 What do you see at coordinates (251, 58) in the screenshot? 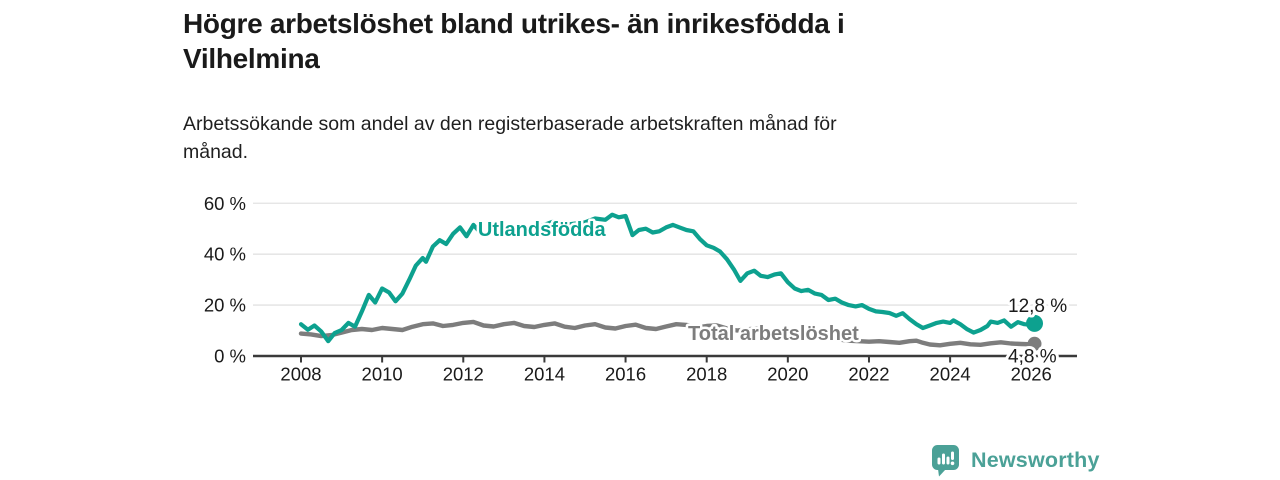
I see `chart-title-line-2: Vilhelmina` at bounding box center [251, 58].